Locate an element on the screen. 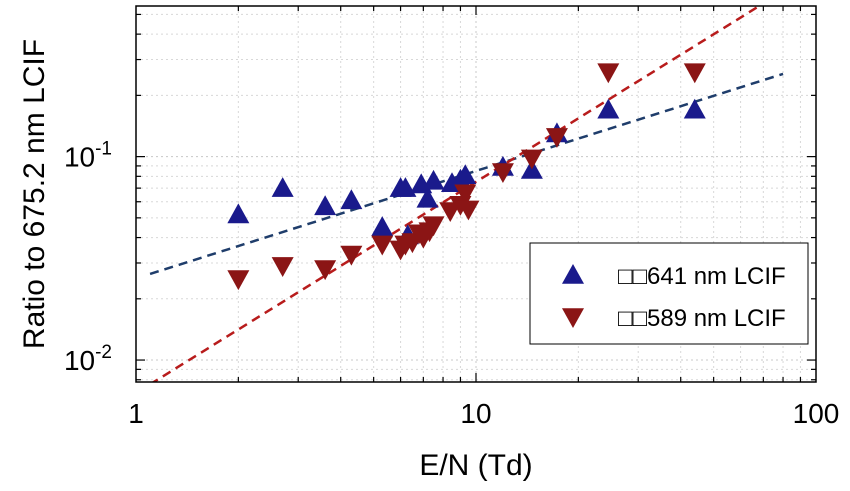 The width and height of the screenshot is (850, 491). x-axis-label: E/N (Td) is located at coordinates (475, 465).